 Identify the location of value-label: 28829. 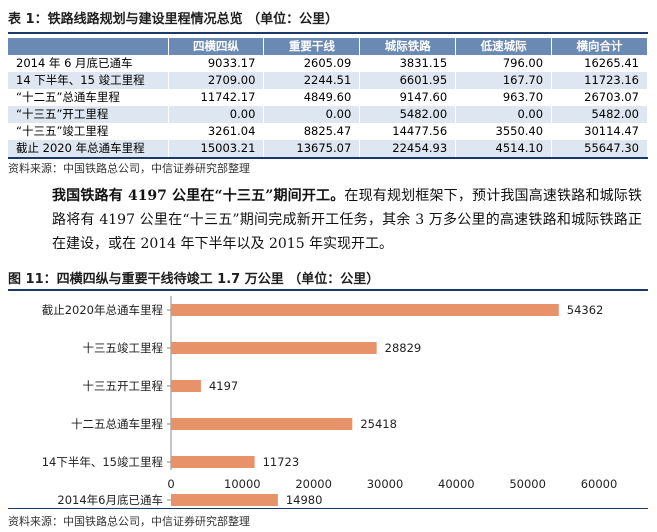
(403, 348).